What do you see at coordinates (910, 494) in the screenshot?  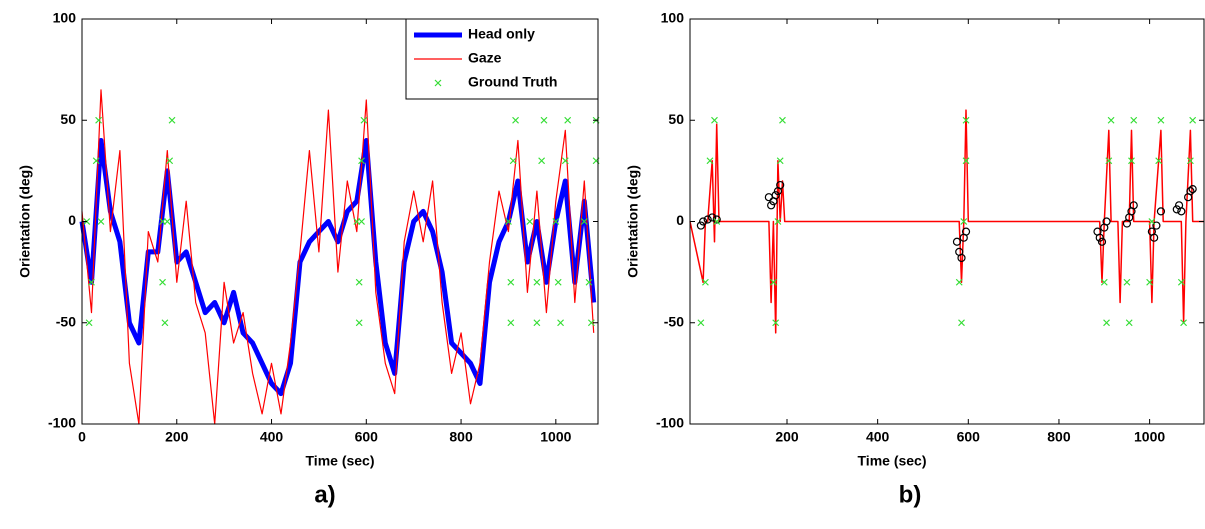 I see `caption: b)` at bounding box center [910, 494].